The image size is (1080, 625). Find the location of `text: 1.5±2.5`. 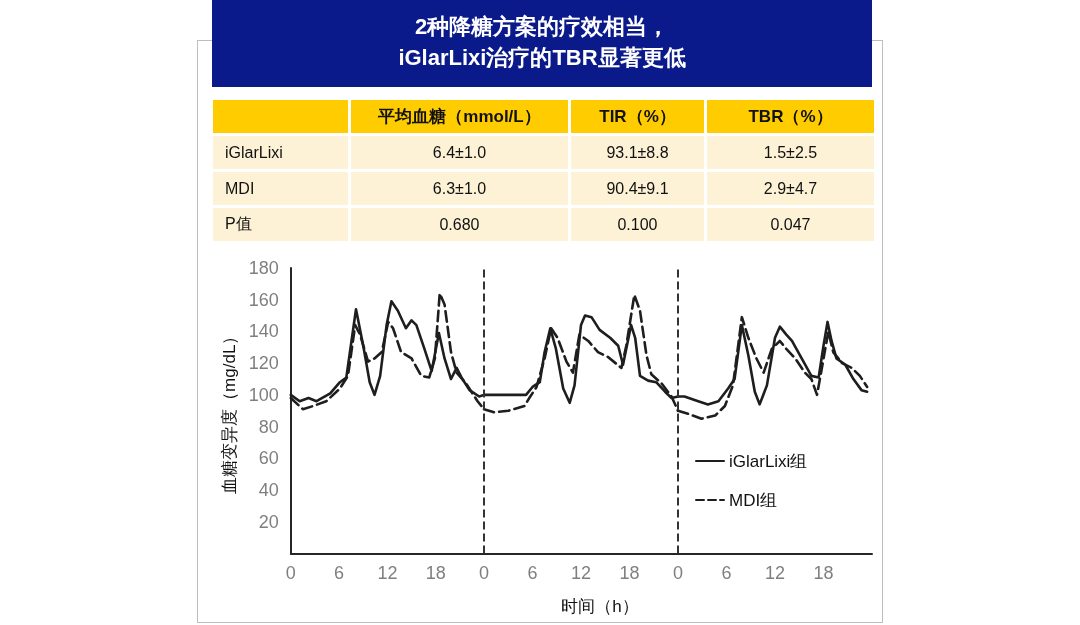

text: 1.5±2.5 is located at coordinates (790, 152).